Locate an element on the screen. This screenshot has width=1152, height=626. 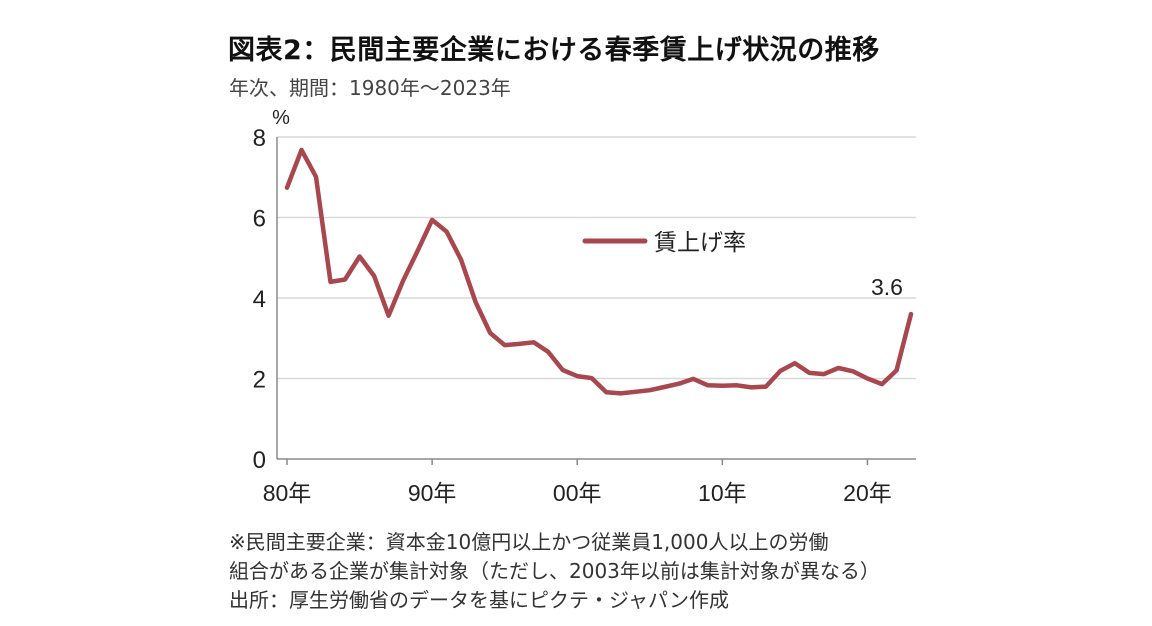
footnote-definition-line2: 組合がある企業が集計対象（ただし、2003年以前は集計対象が異なる） is located at coordinates (554, 571).